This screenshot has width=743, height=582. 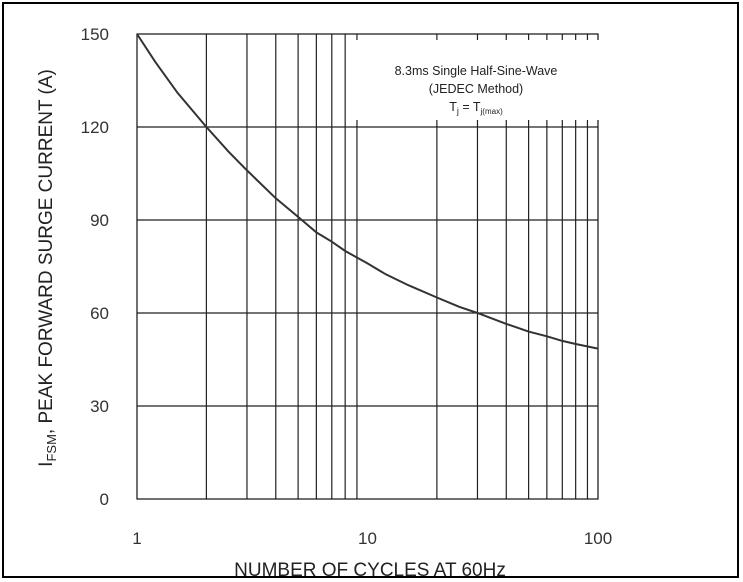 I want to click on annotation-eq: = T, so click(x=470, y=107).